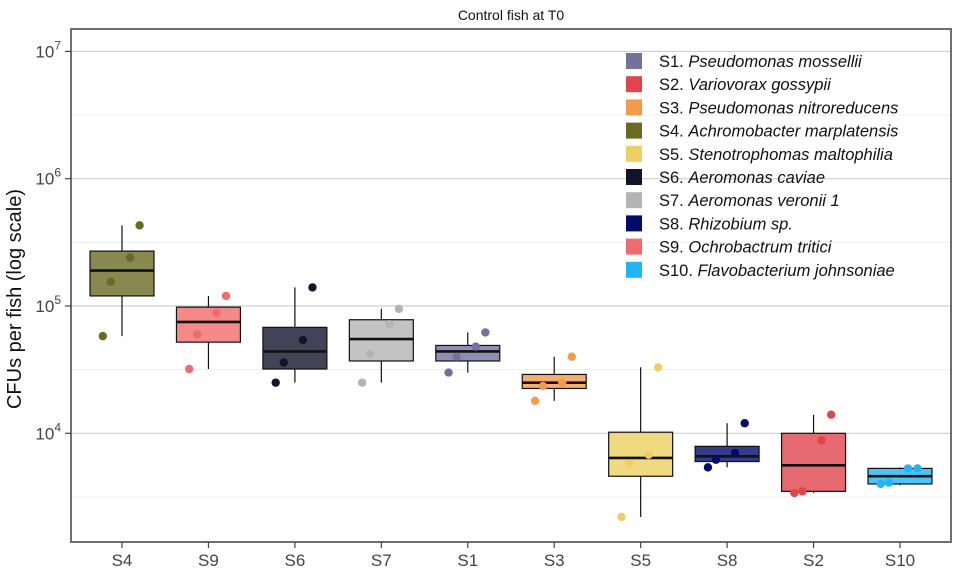 The image size is (960, 581). Describe the element at coordinates (48, 304) in the screenshot. I see `y-tick-label: 10⁵` at that location.